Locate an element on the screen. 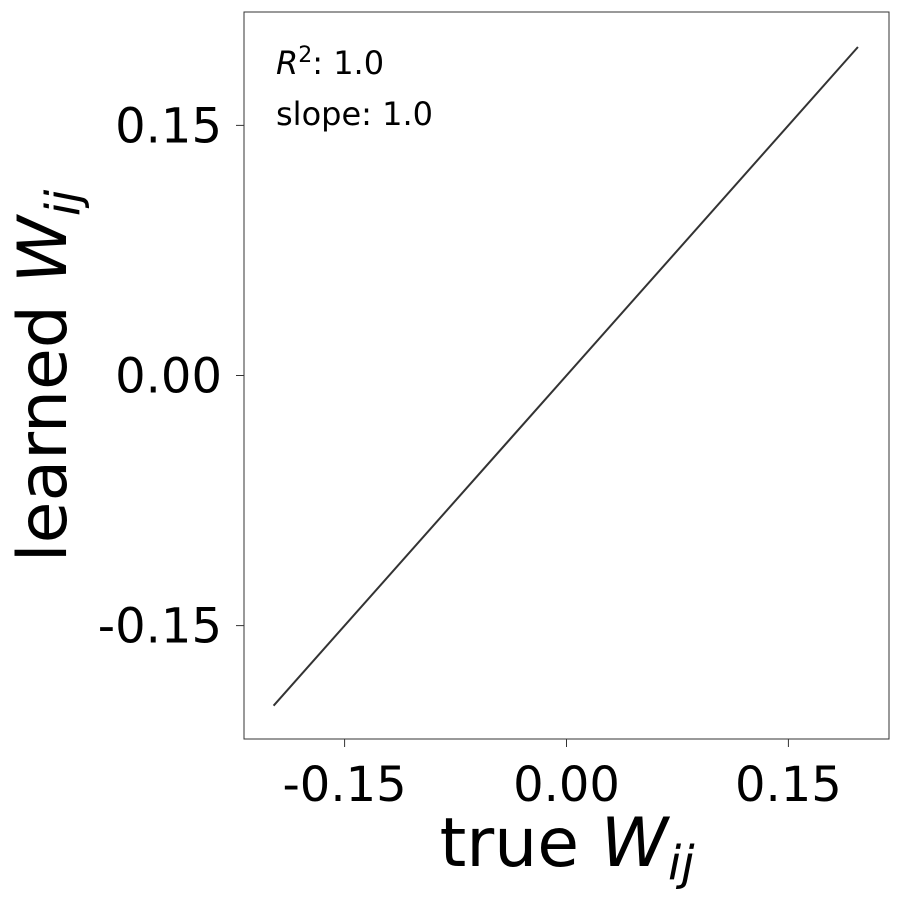 This screenshot has width=900, height=900. x-tick-label: 0.00 is located at coordinates (566, 785).